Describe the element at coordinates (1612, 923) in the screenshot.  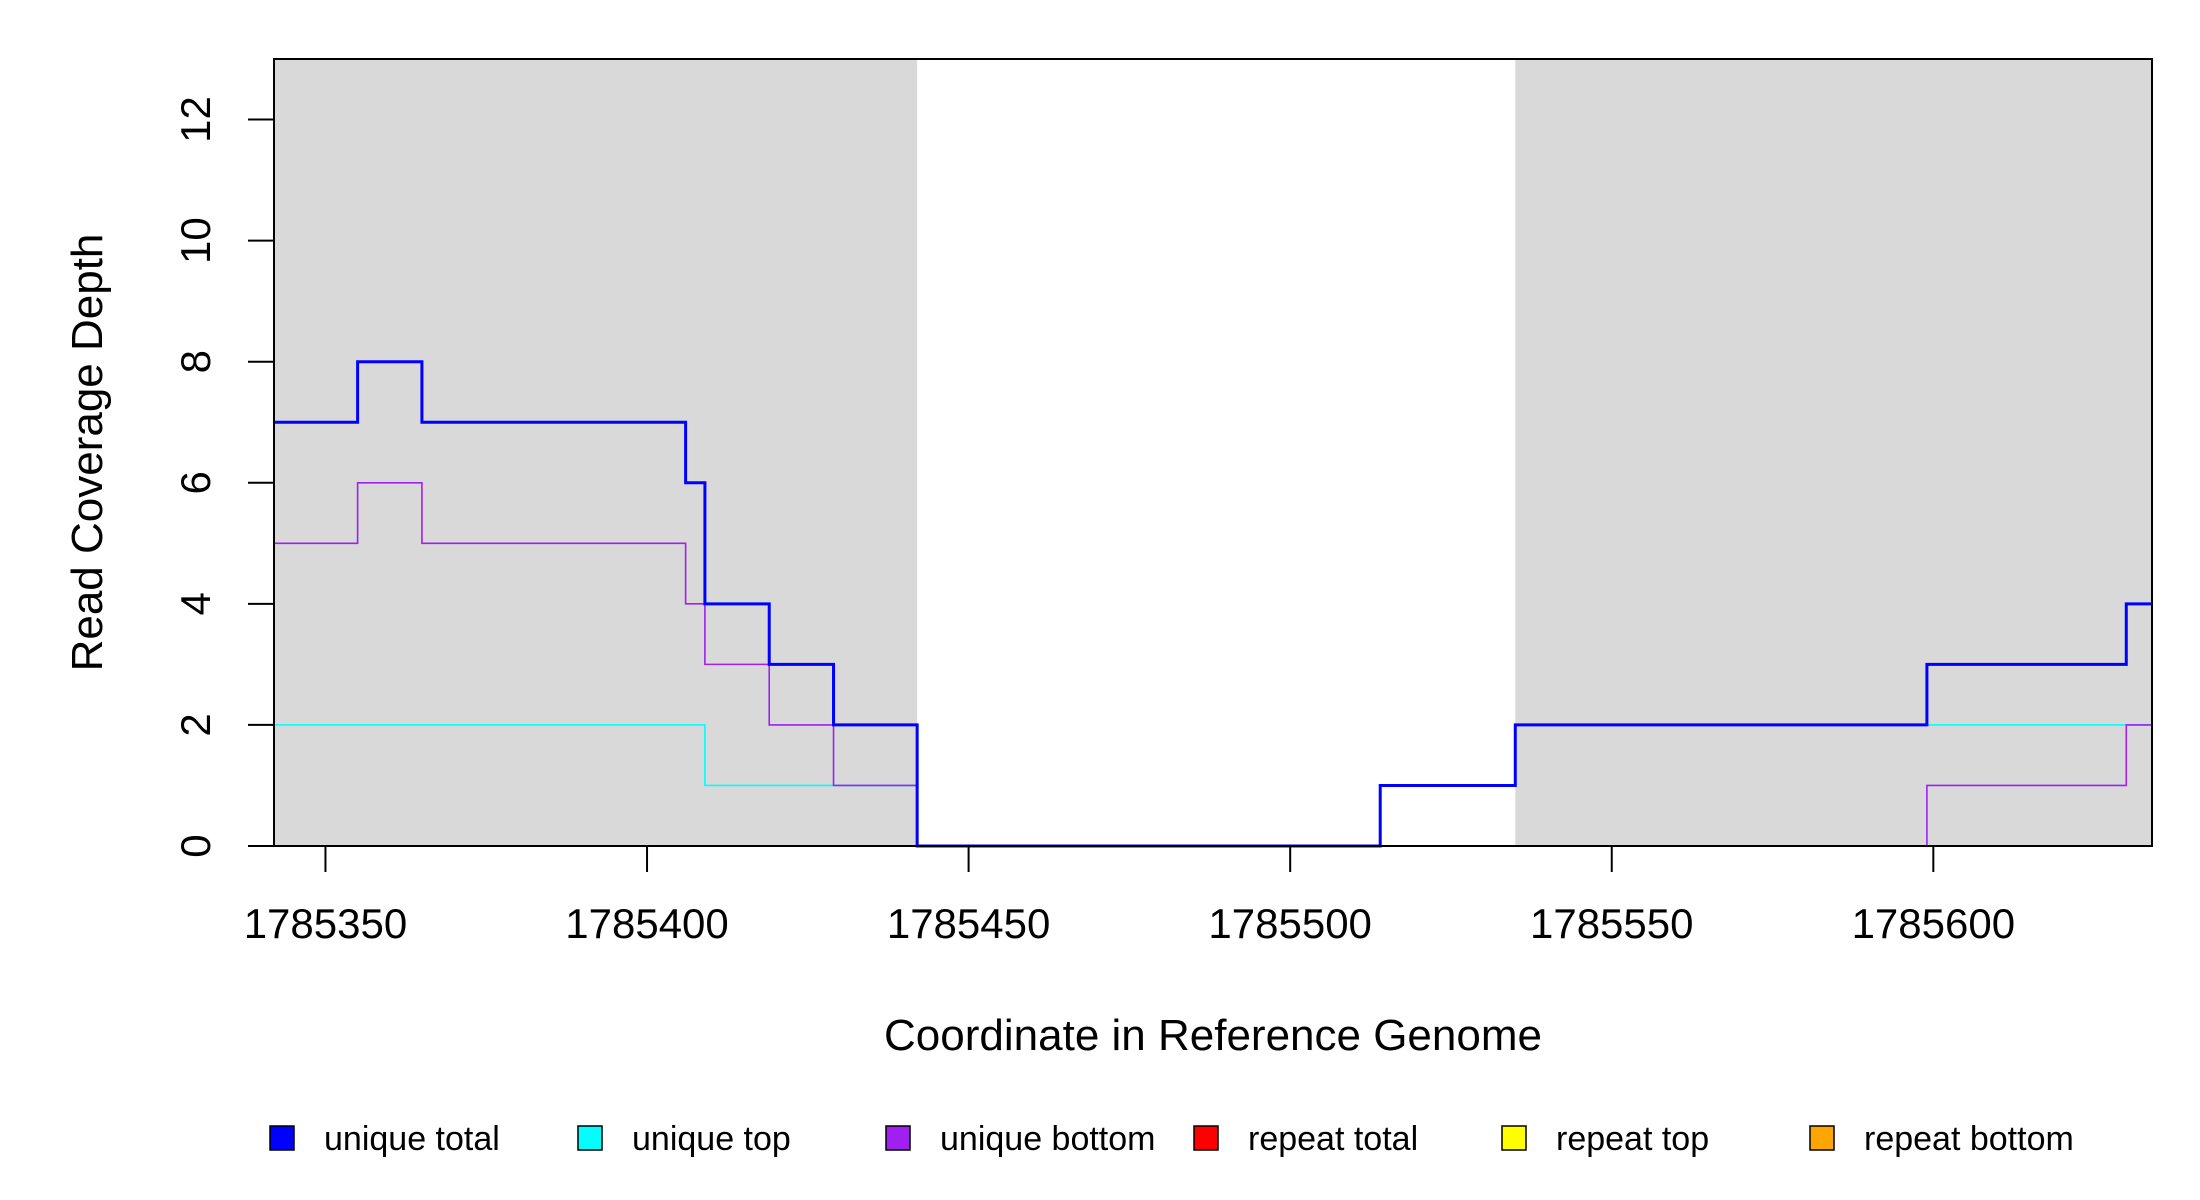
I see `x-tick-label: 1785550` at that location.